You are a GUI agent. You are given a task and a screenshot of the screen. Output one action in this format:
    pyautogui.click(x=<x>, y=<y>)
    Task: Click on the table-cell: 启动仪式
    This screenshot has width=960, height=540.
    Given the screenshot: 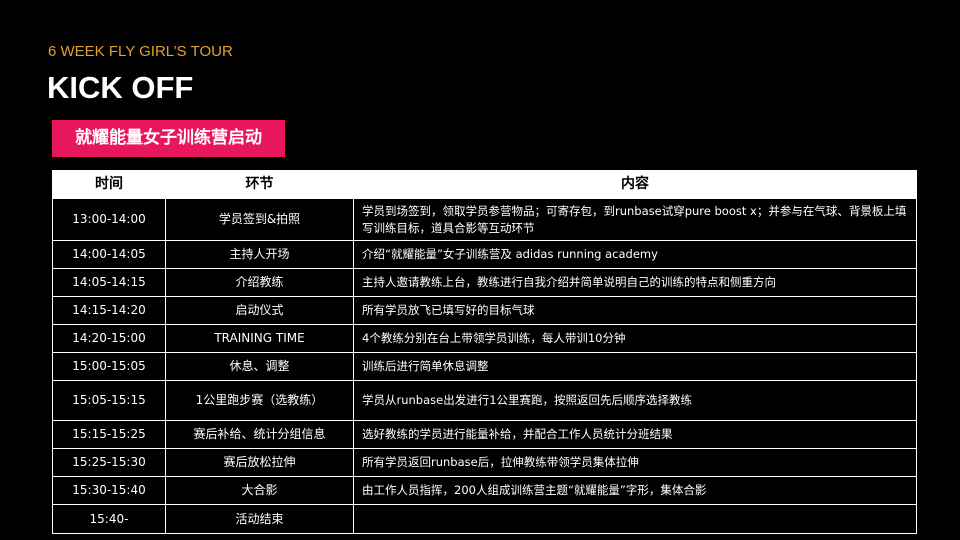 What is the action you would take?
    pyautogui.click(x=259, y=310)
    